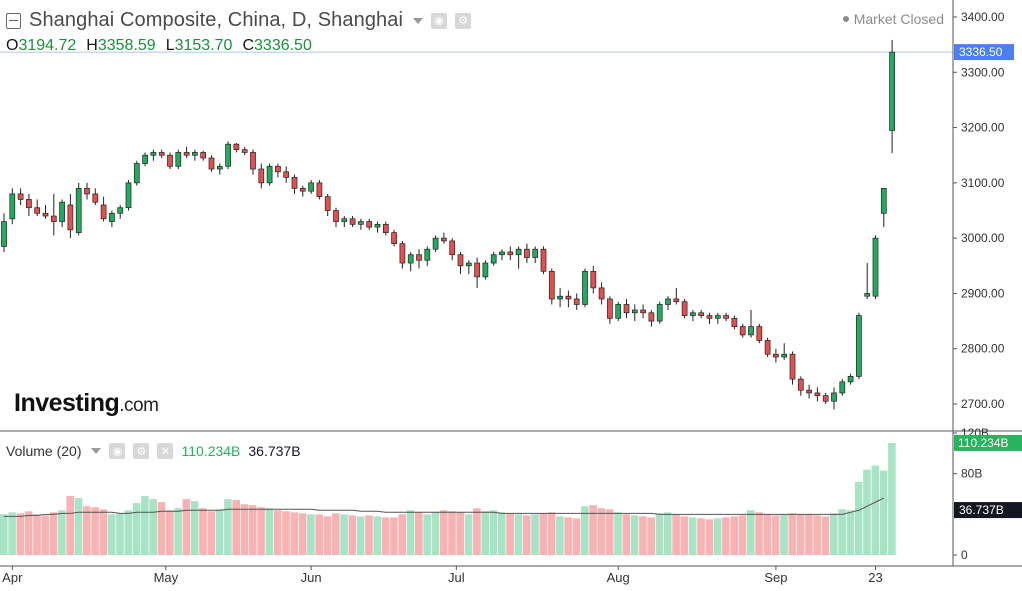 Image resolution: width=1022 pixels, height=591 pixels. Describe the element at coordinates (983, 293) in the screenshot. I see `price-tick-label: 2900.00` at that location.